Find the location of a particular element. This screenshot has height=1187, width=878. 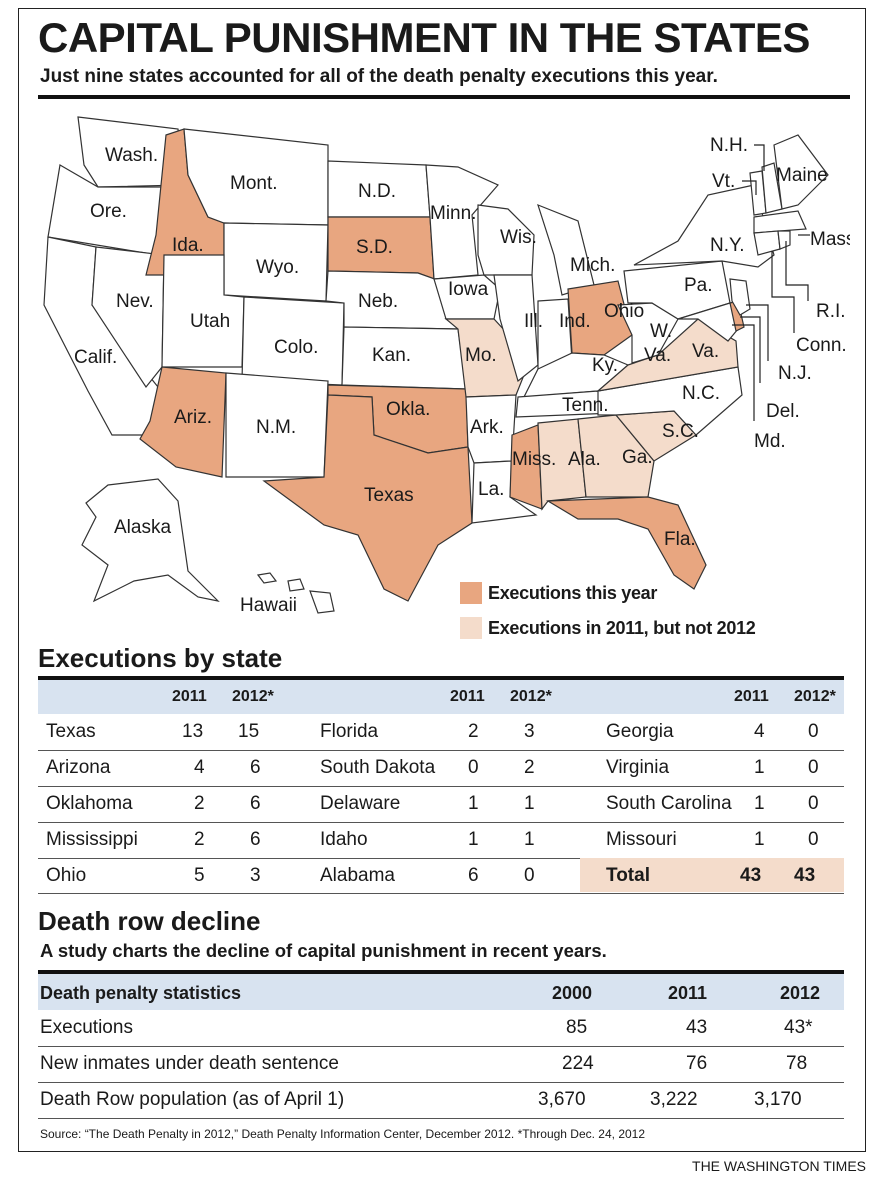

deathrow-table-header is located at coordinates (441, 992).